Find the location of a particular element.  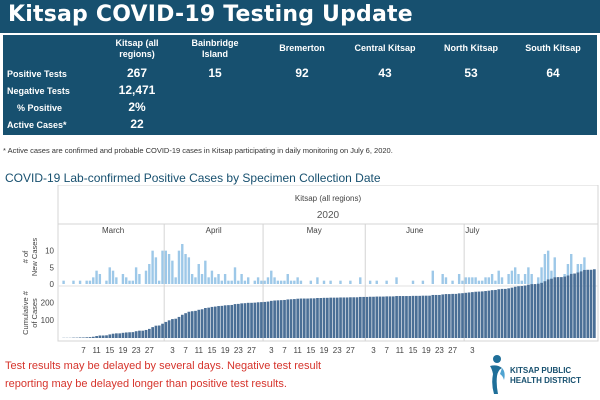

x-tick-label: 7 is located at coordinates (83, 350).